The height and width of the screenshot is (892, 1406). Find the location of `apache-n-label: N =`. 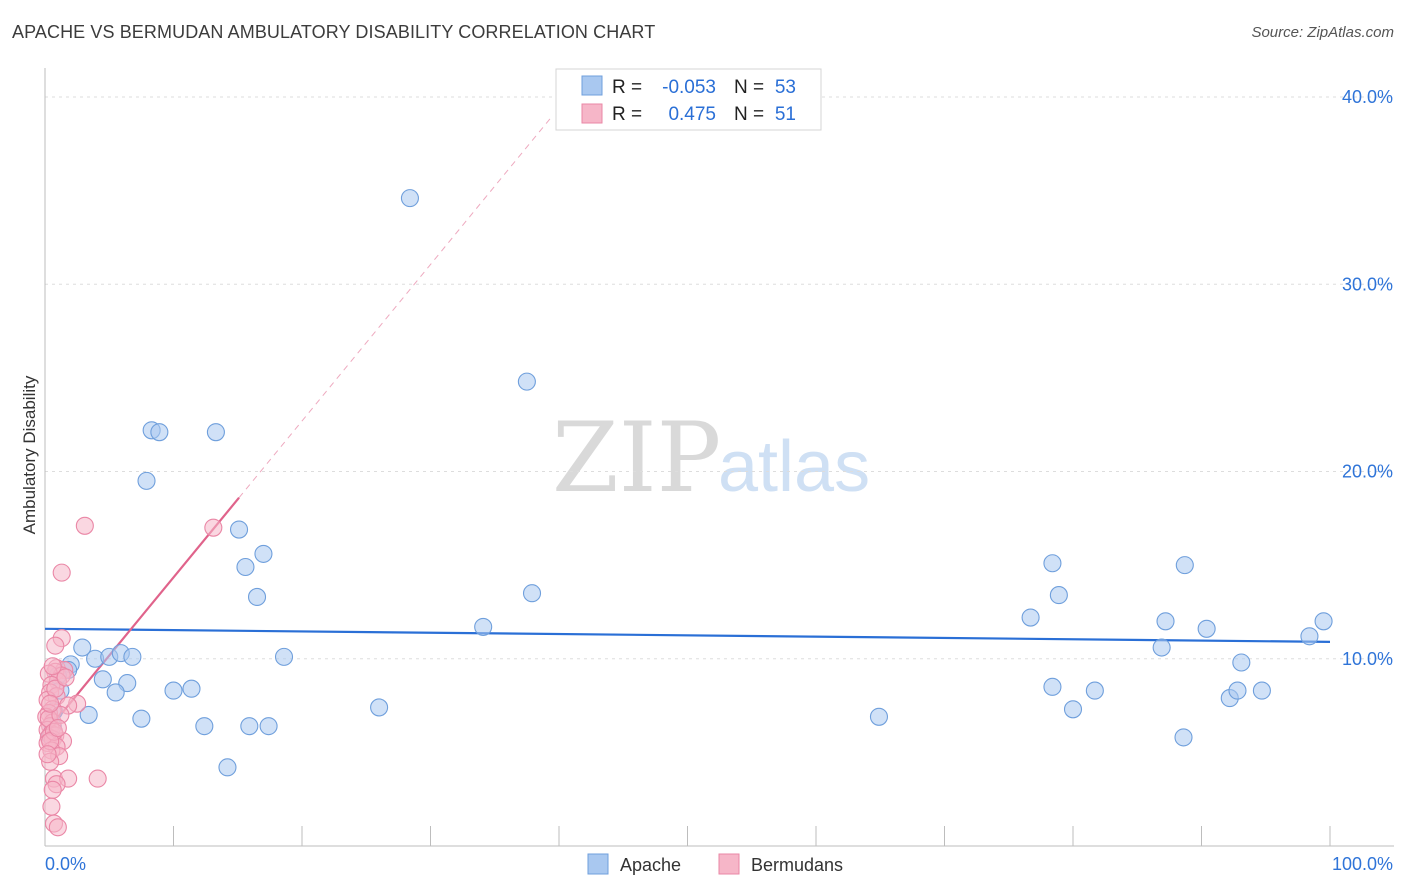

apache-n-label: N = is located at coordinates (749, 87).